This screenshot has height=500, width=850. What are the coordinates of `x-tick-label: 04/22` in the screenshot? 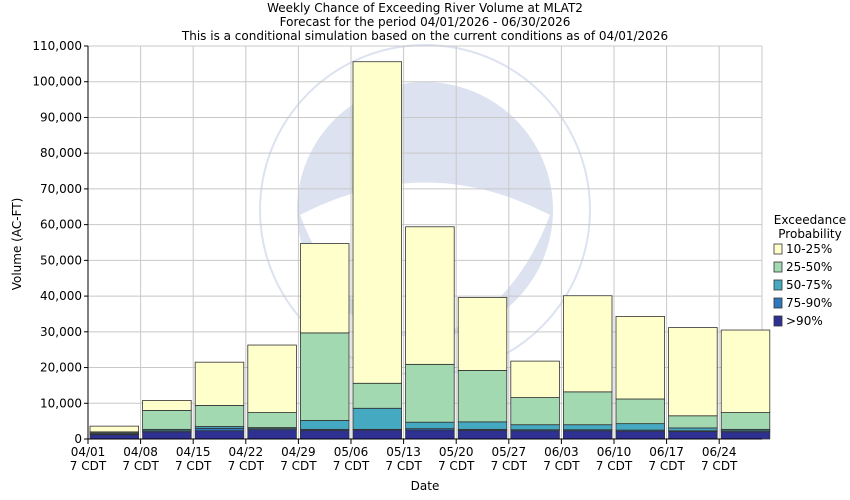 It's located at (246, 452).